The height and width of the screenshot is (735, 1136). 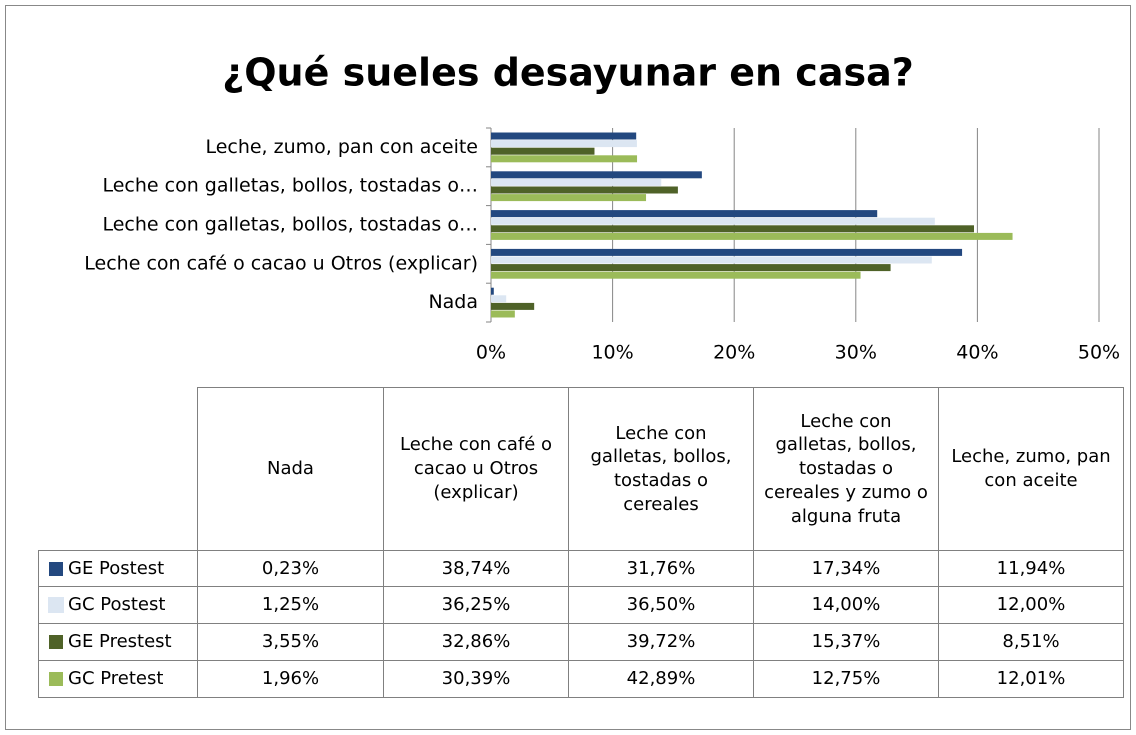 What do you see at coordinates (476, 605) in the screenshot?
I see `table-cell: 36,25%` at bounding box center [476, 605].